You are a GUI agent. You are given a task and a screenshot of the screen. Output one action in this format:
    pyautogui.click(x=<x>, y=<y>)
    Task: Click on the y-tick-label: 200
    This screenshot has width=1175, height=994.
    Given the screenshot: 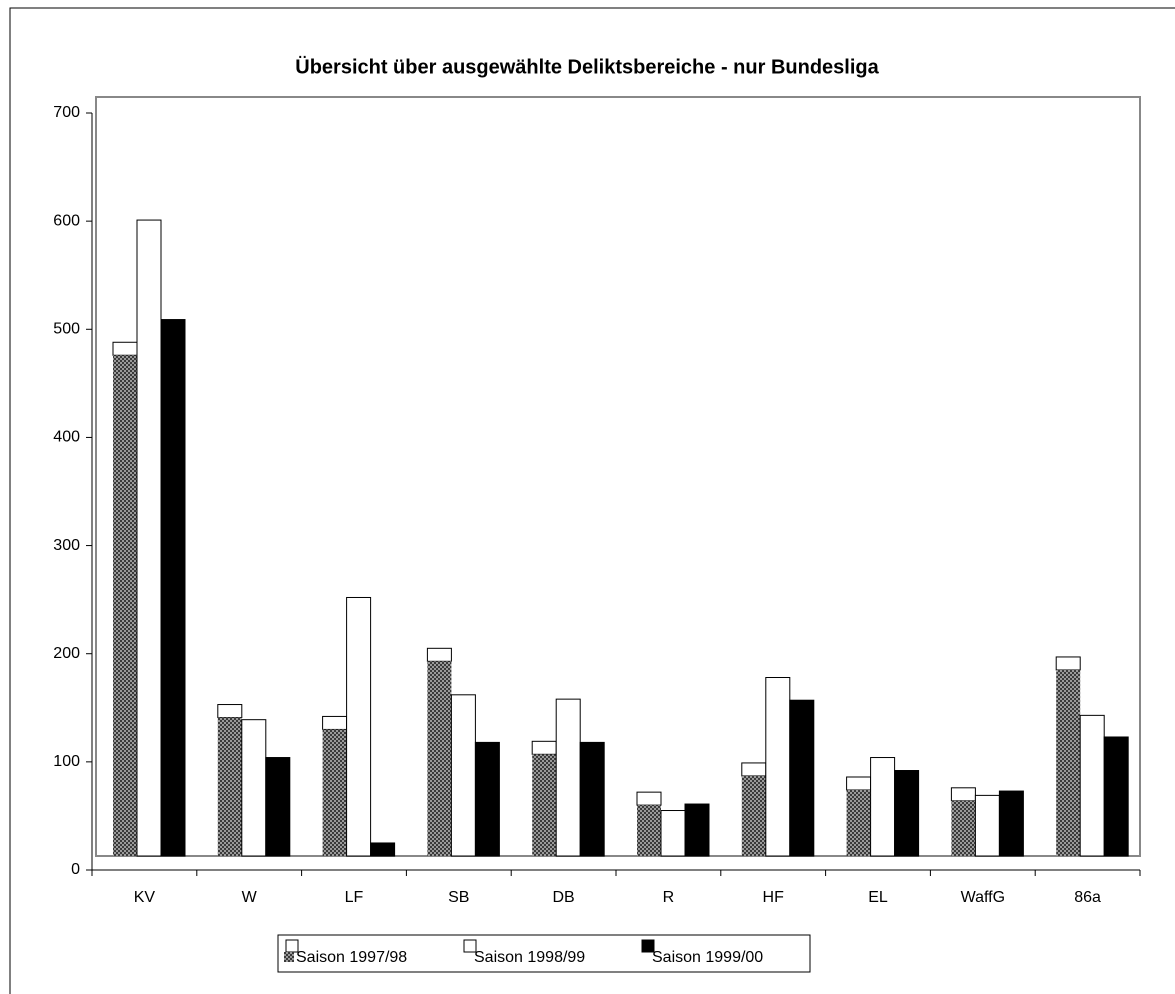 What is the action you would take?
    pyautogui.click(x=66, y=653)
    